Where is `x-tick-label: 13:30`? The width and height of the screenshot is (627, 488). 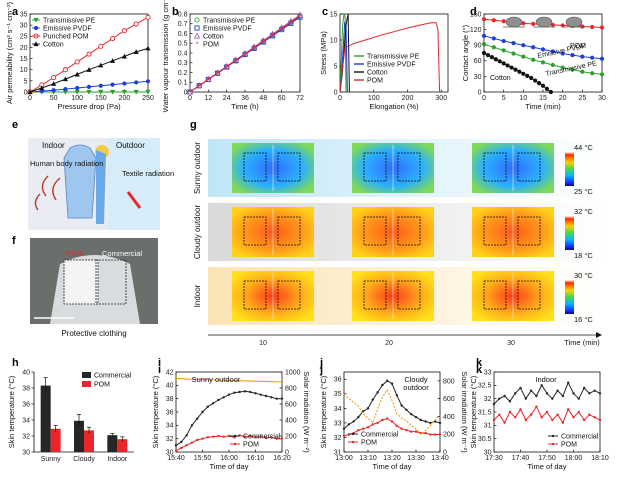
x-tick-label: 13:30 is located at coordinates (416, 458).